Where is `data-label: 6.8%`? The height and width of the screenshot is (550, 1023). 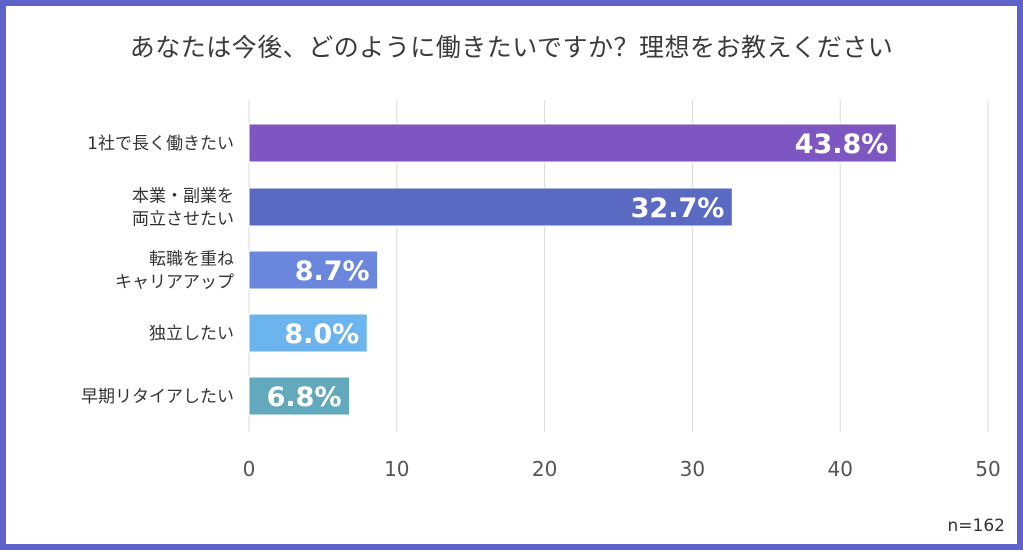 data-label: 6.8% is located at coordinates (304, 397).